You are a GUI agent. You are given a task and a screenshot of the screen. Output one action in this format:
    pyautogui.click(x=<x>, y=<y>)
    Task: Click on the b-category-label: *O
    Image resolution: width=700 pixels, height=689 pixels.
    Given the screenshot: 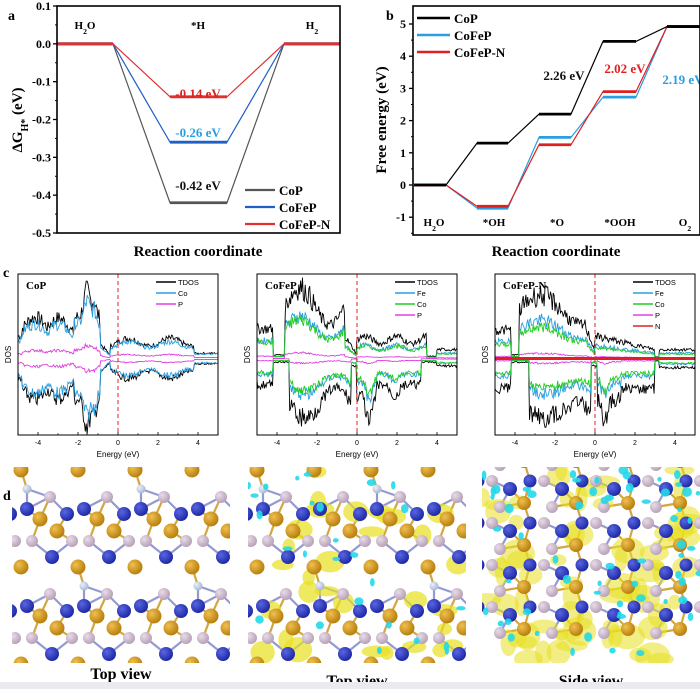 What is the action you would take?
    pyautogui.click(x=557, y=223)
    